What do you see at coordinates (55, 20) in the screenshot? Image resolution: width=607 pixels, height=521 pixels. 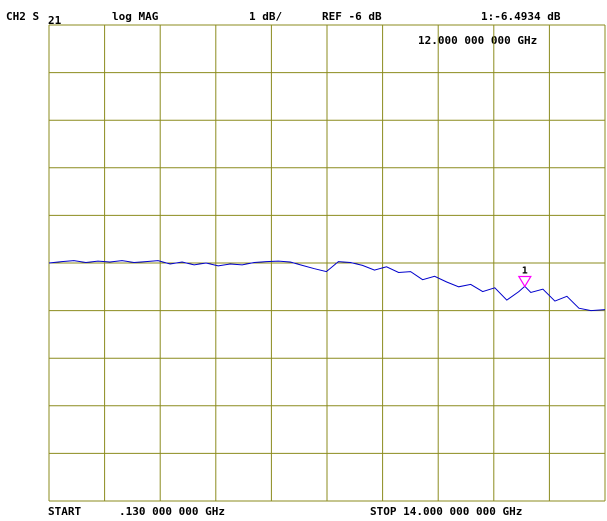 I see `s-parameter-subscript: 21` at bounding box center [55, 20].